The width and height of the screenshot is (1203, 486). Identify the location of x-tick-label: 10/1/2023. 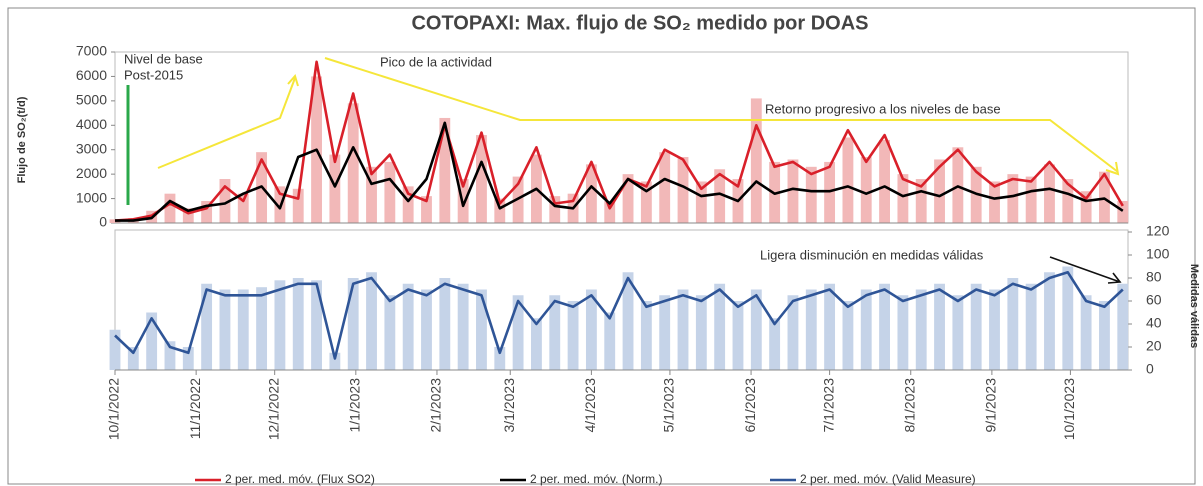
(1069, 409).